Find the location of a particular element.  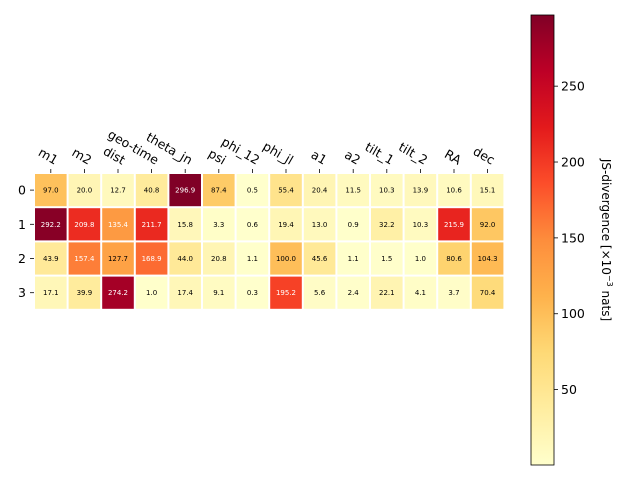

cell-value-label: 292.2 is located at coordinates (51, 225).